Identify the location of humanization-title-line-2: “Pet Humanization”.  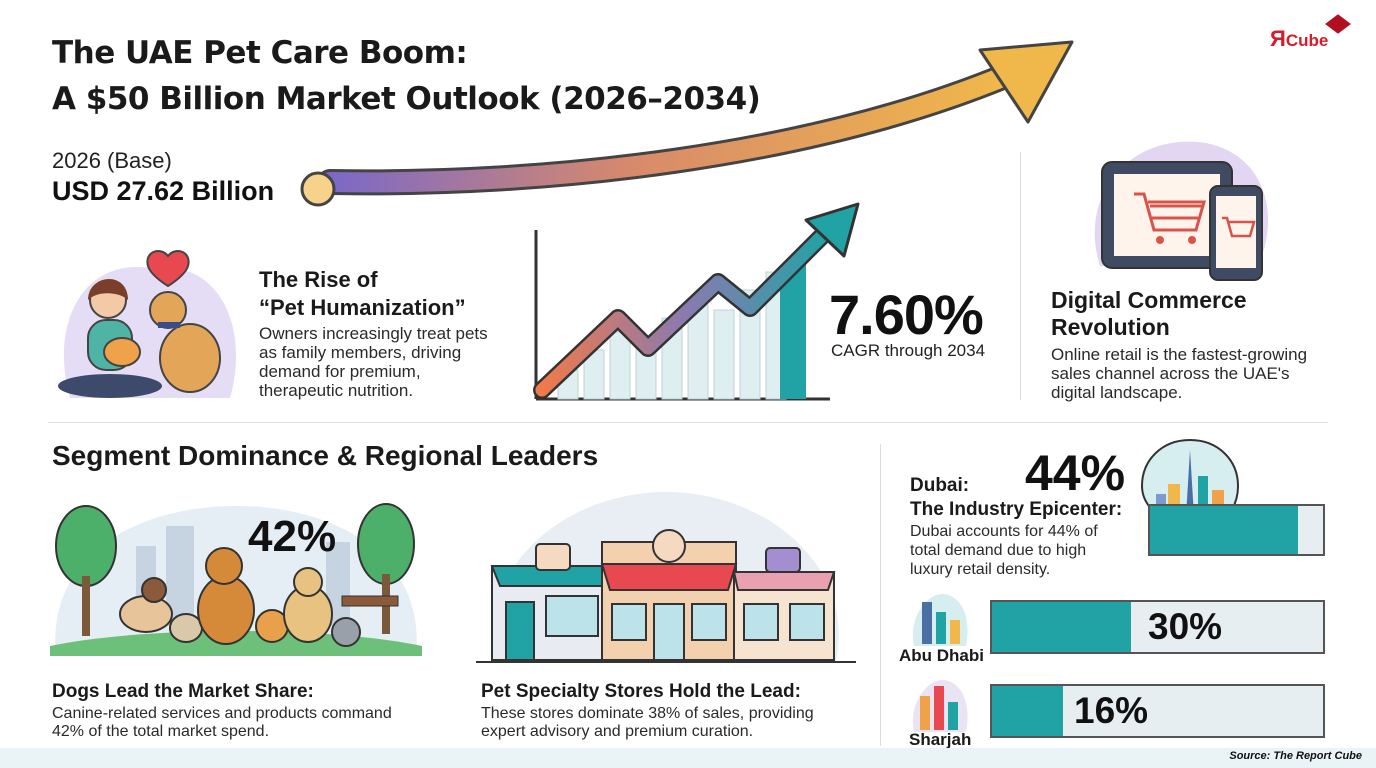
(362, 307).